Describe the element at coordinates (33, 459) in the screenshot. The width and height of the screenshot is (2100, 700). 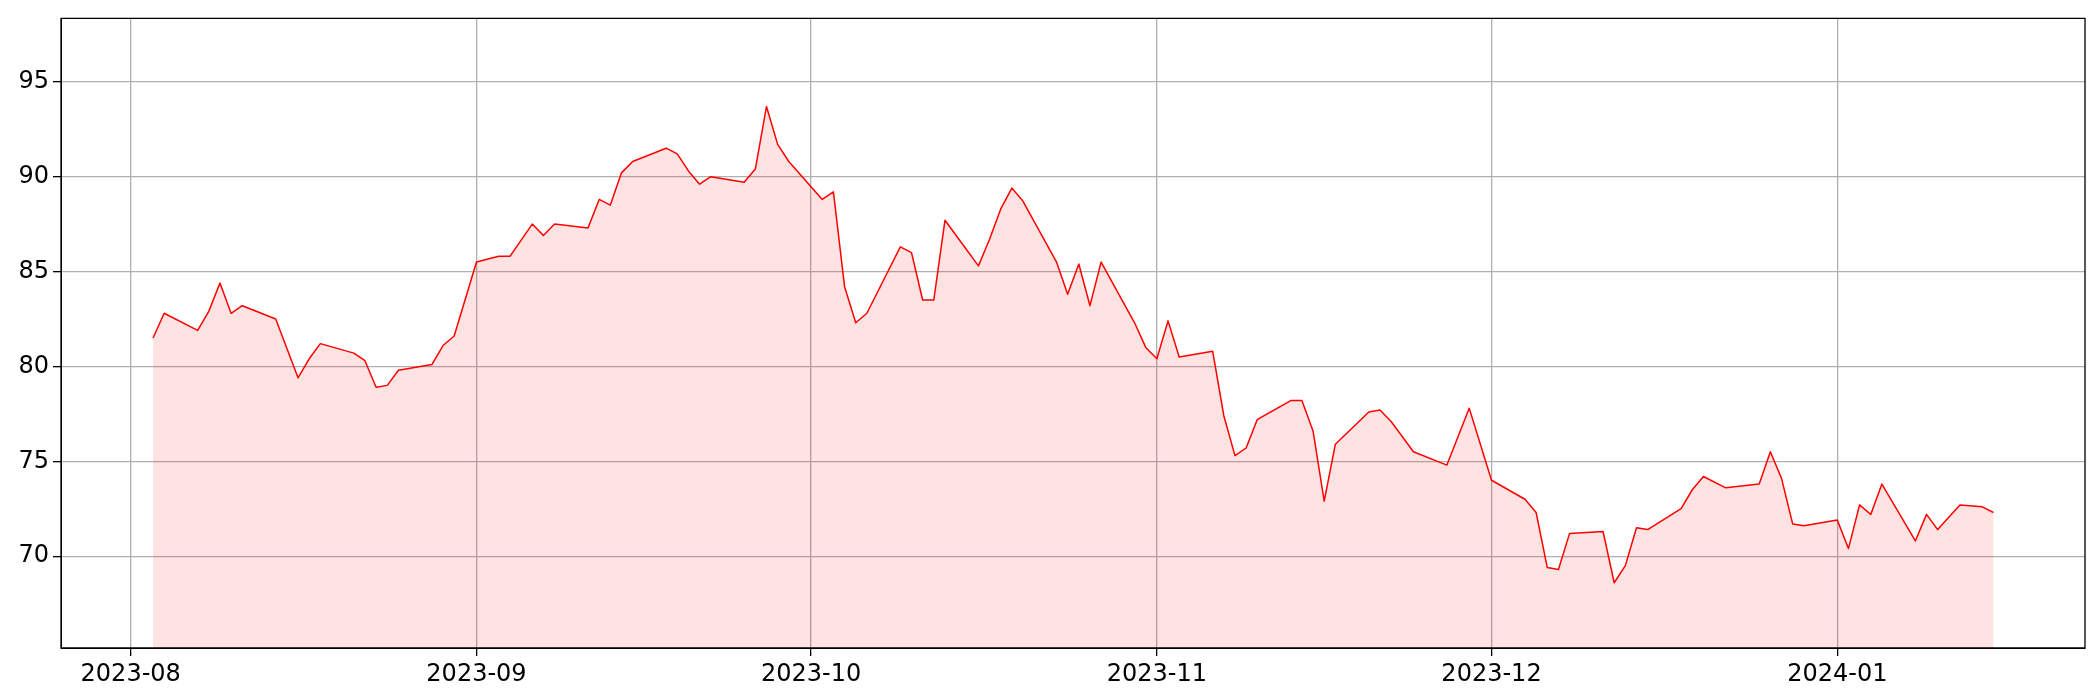
I see `y-tick-label: 75` at that location.